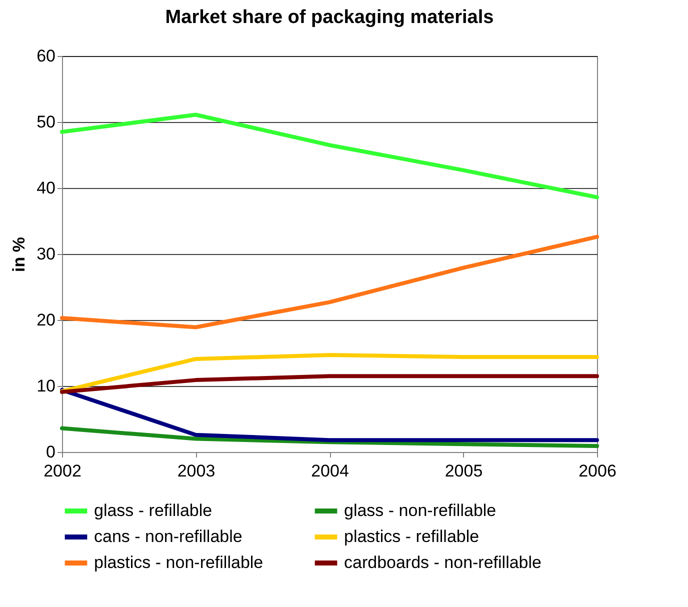 The image size is (688, 607). Describe the element at coordinates (412, 536) in the screenshot. I see `legend-label: plastics - refillable` at that location.